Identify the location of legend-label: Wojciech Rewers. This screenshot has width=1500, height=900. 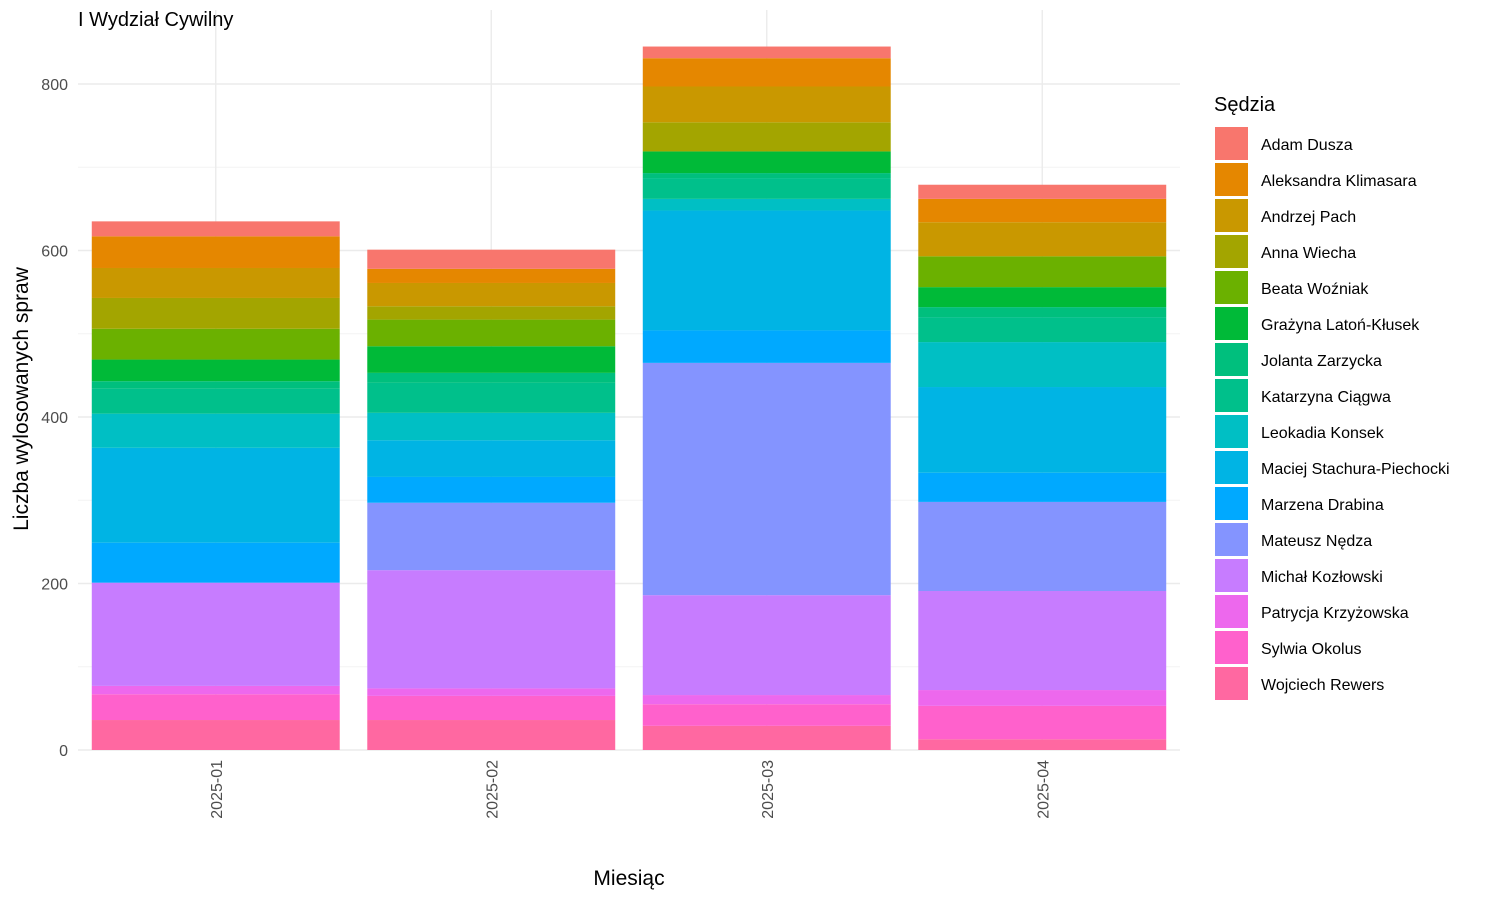
(1322, 685).